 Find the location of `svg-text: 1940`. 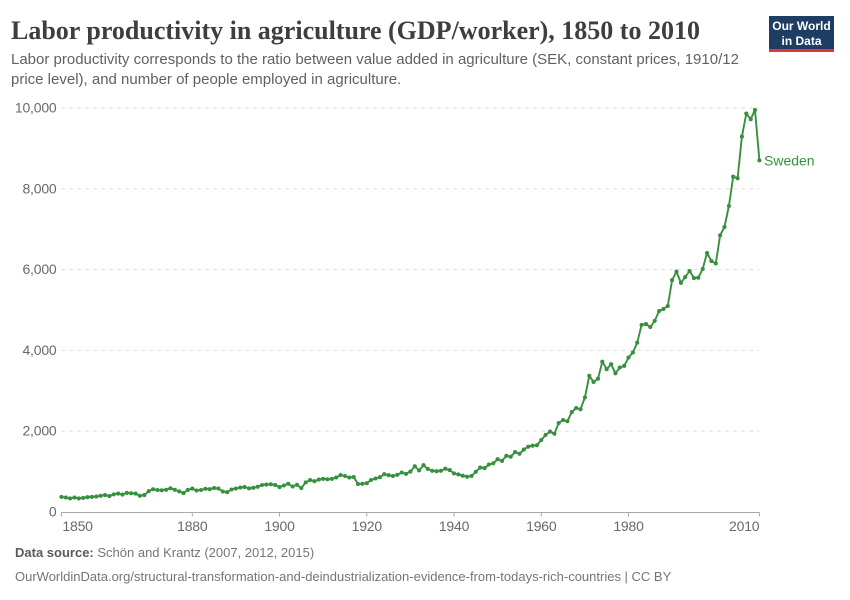

svg-text: 1940 is located at coordinates (454, 526).